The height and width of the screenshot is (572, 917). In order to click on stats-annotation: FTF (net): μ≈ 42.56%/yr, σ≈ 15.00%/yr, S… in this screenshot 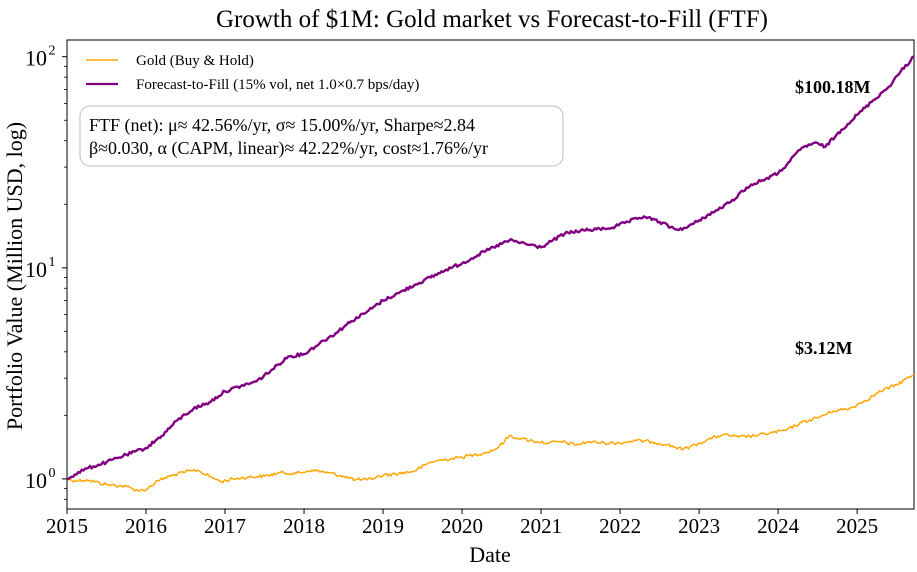, I will do `click(321, 136)`.